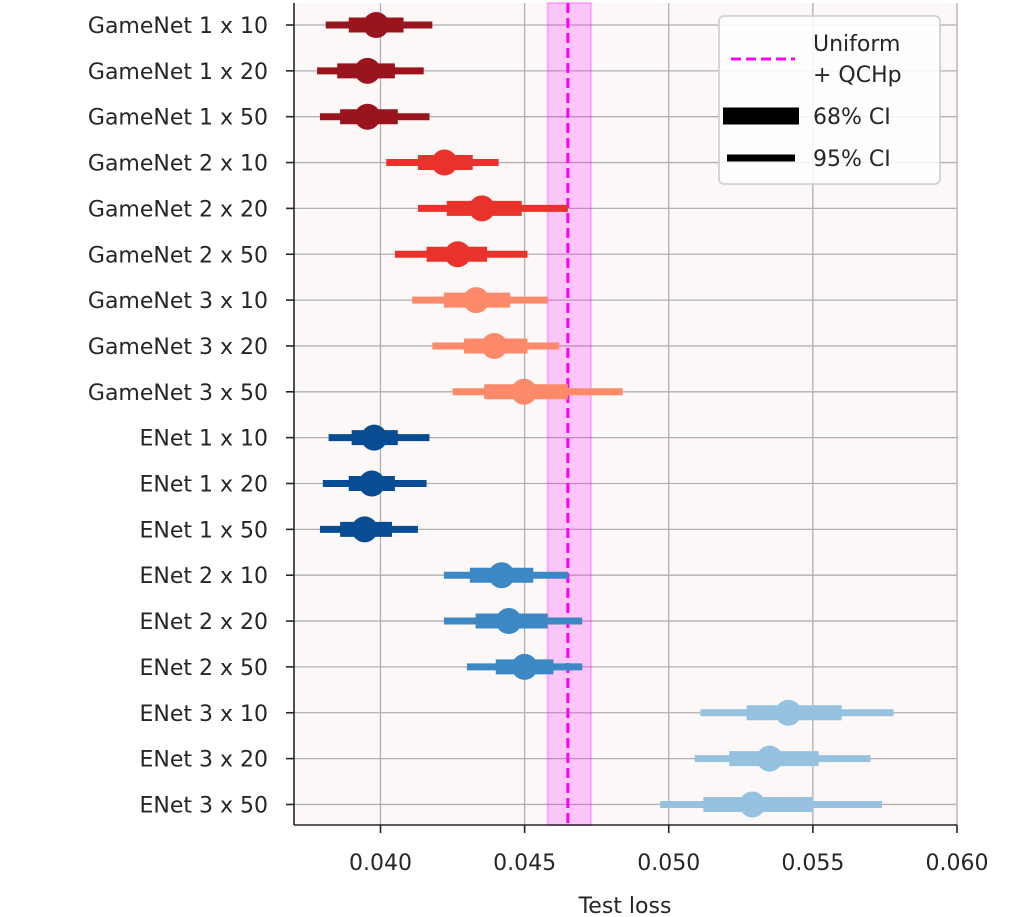 The width and height of the screenshot is (1027, 917). Describe the element at coordinates (178, 164) in the screenshot. I see `y-tick-label: GameNet 2 x 10` at that location.